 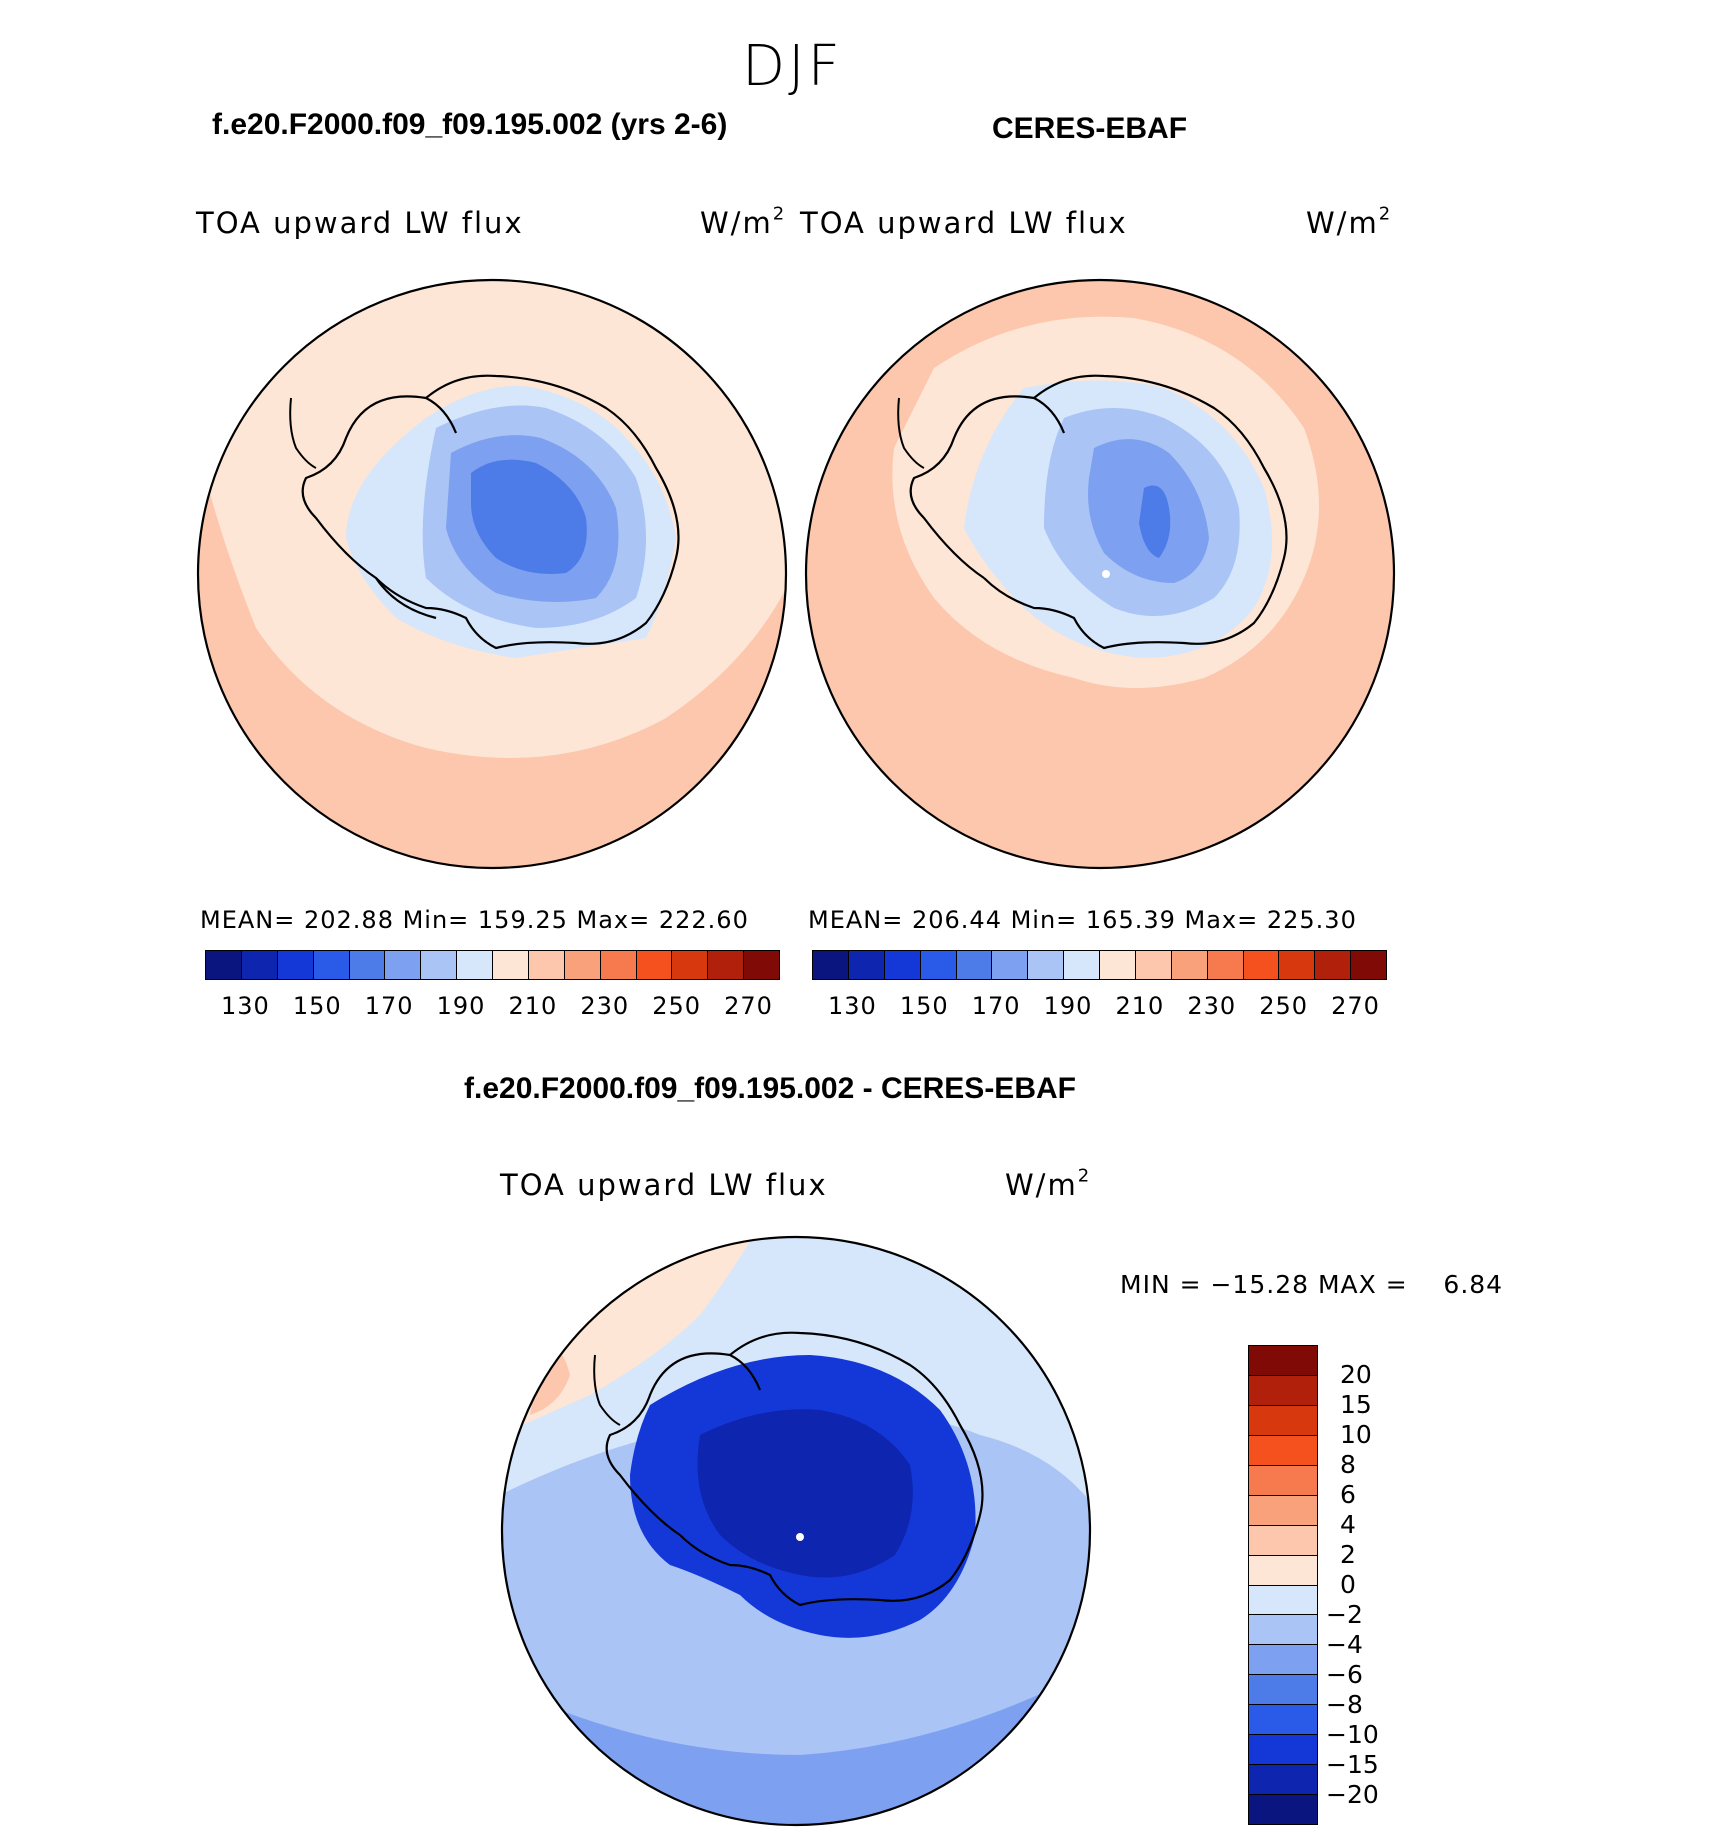 I want to click on right-stats: MEAN= 206.44 Min= 165.39 Max= 225.30, so click(x=1082, y=920).